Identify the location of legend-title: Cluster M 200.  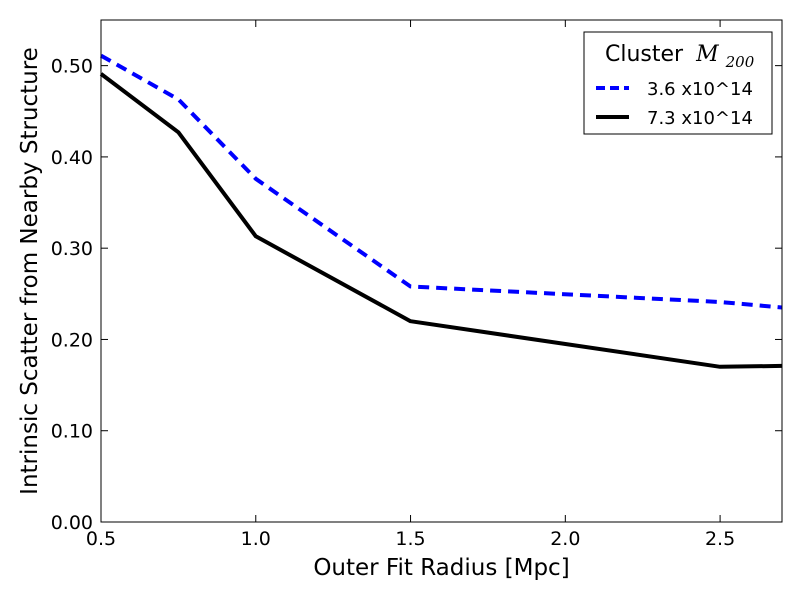
(680, 56).